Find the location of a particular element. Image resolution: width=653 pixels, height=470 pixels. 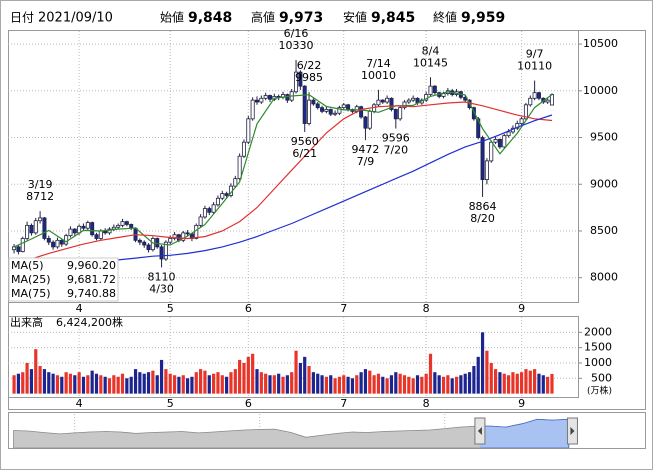

annotation-price: 9985 is located at coordinates (309, 77).